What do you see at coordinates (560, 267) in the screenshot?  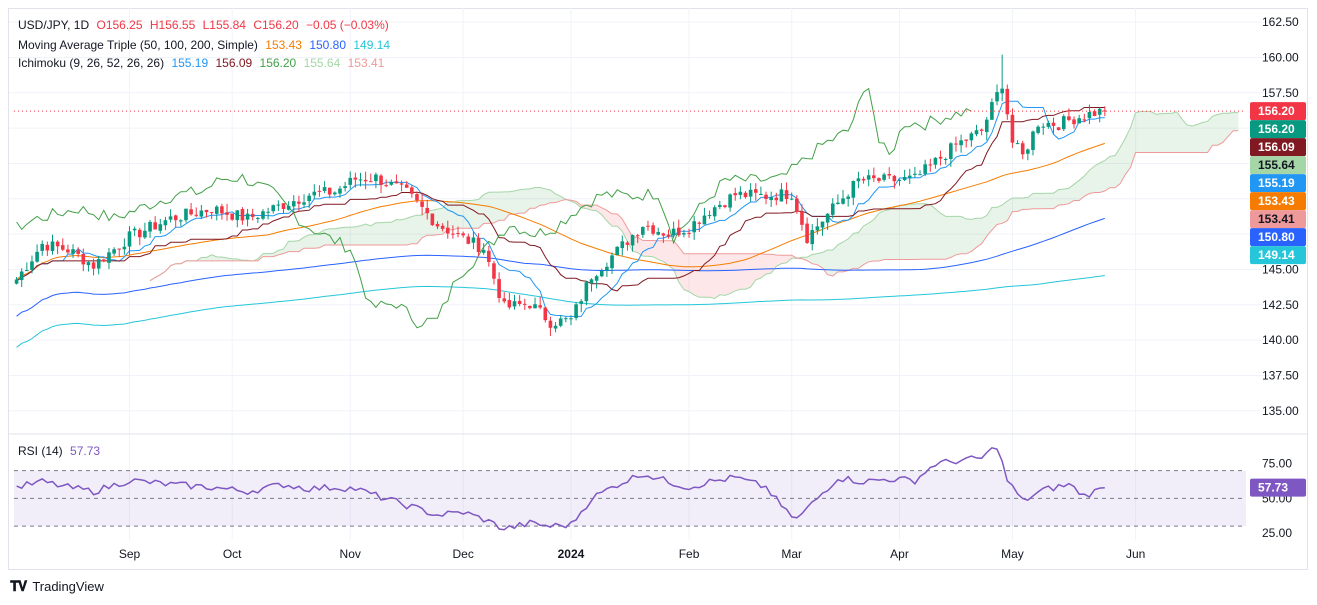 I see `sma-100-line` at bounding box center [560, 267].